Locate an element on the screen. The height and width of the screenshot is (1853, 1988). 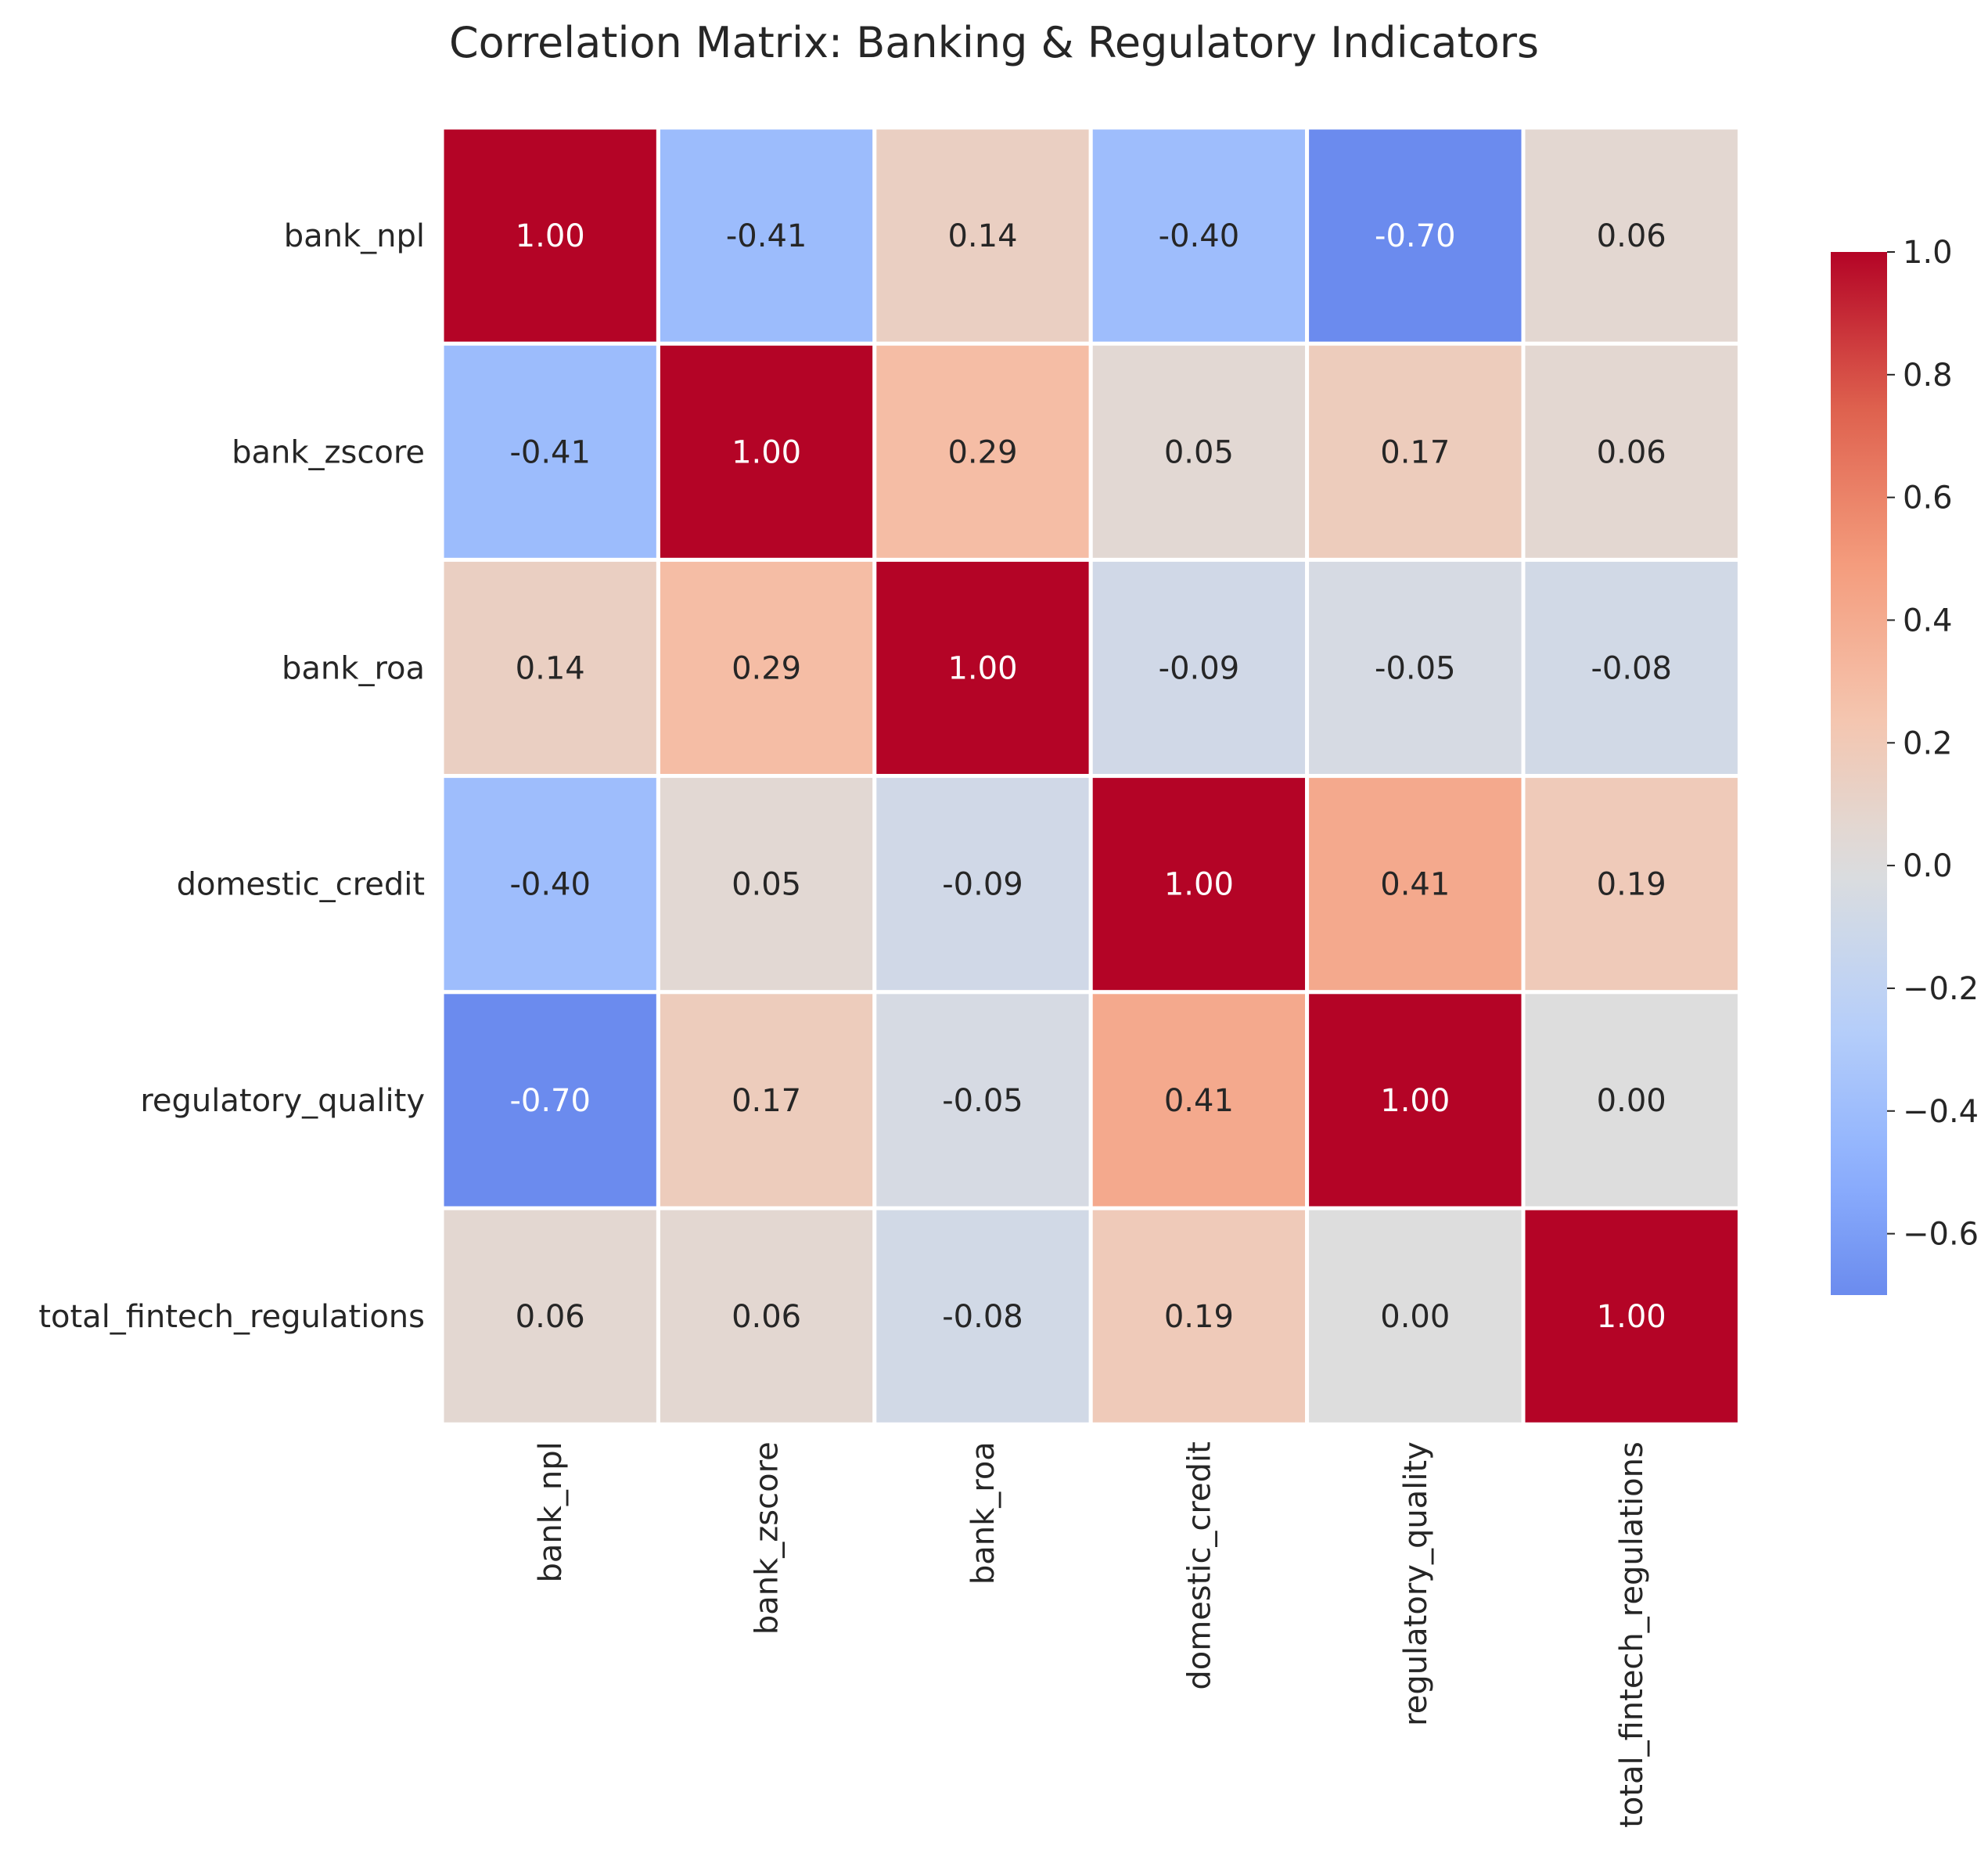
x-tick-label: regulatory_quality is located at coordinates (1416, 1583).